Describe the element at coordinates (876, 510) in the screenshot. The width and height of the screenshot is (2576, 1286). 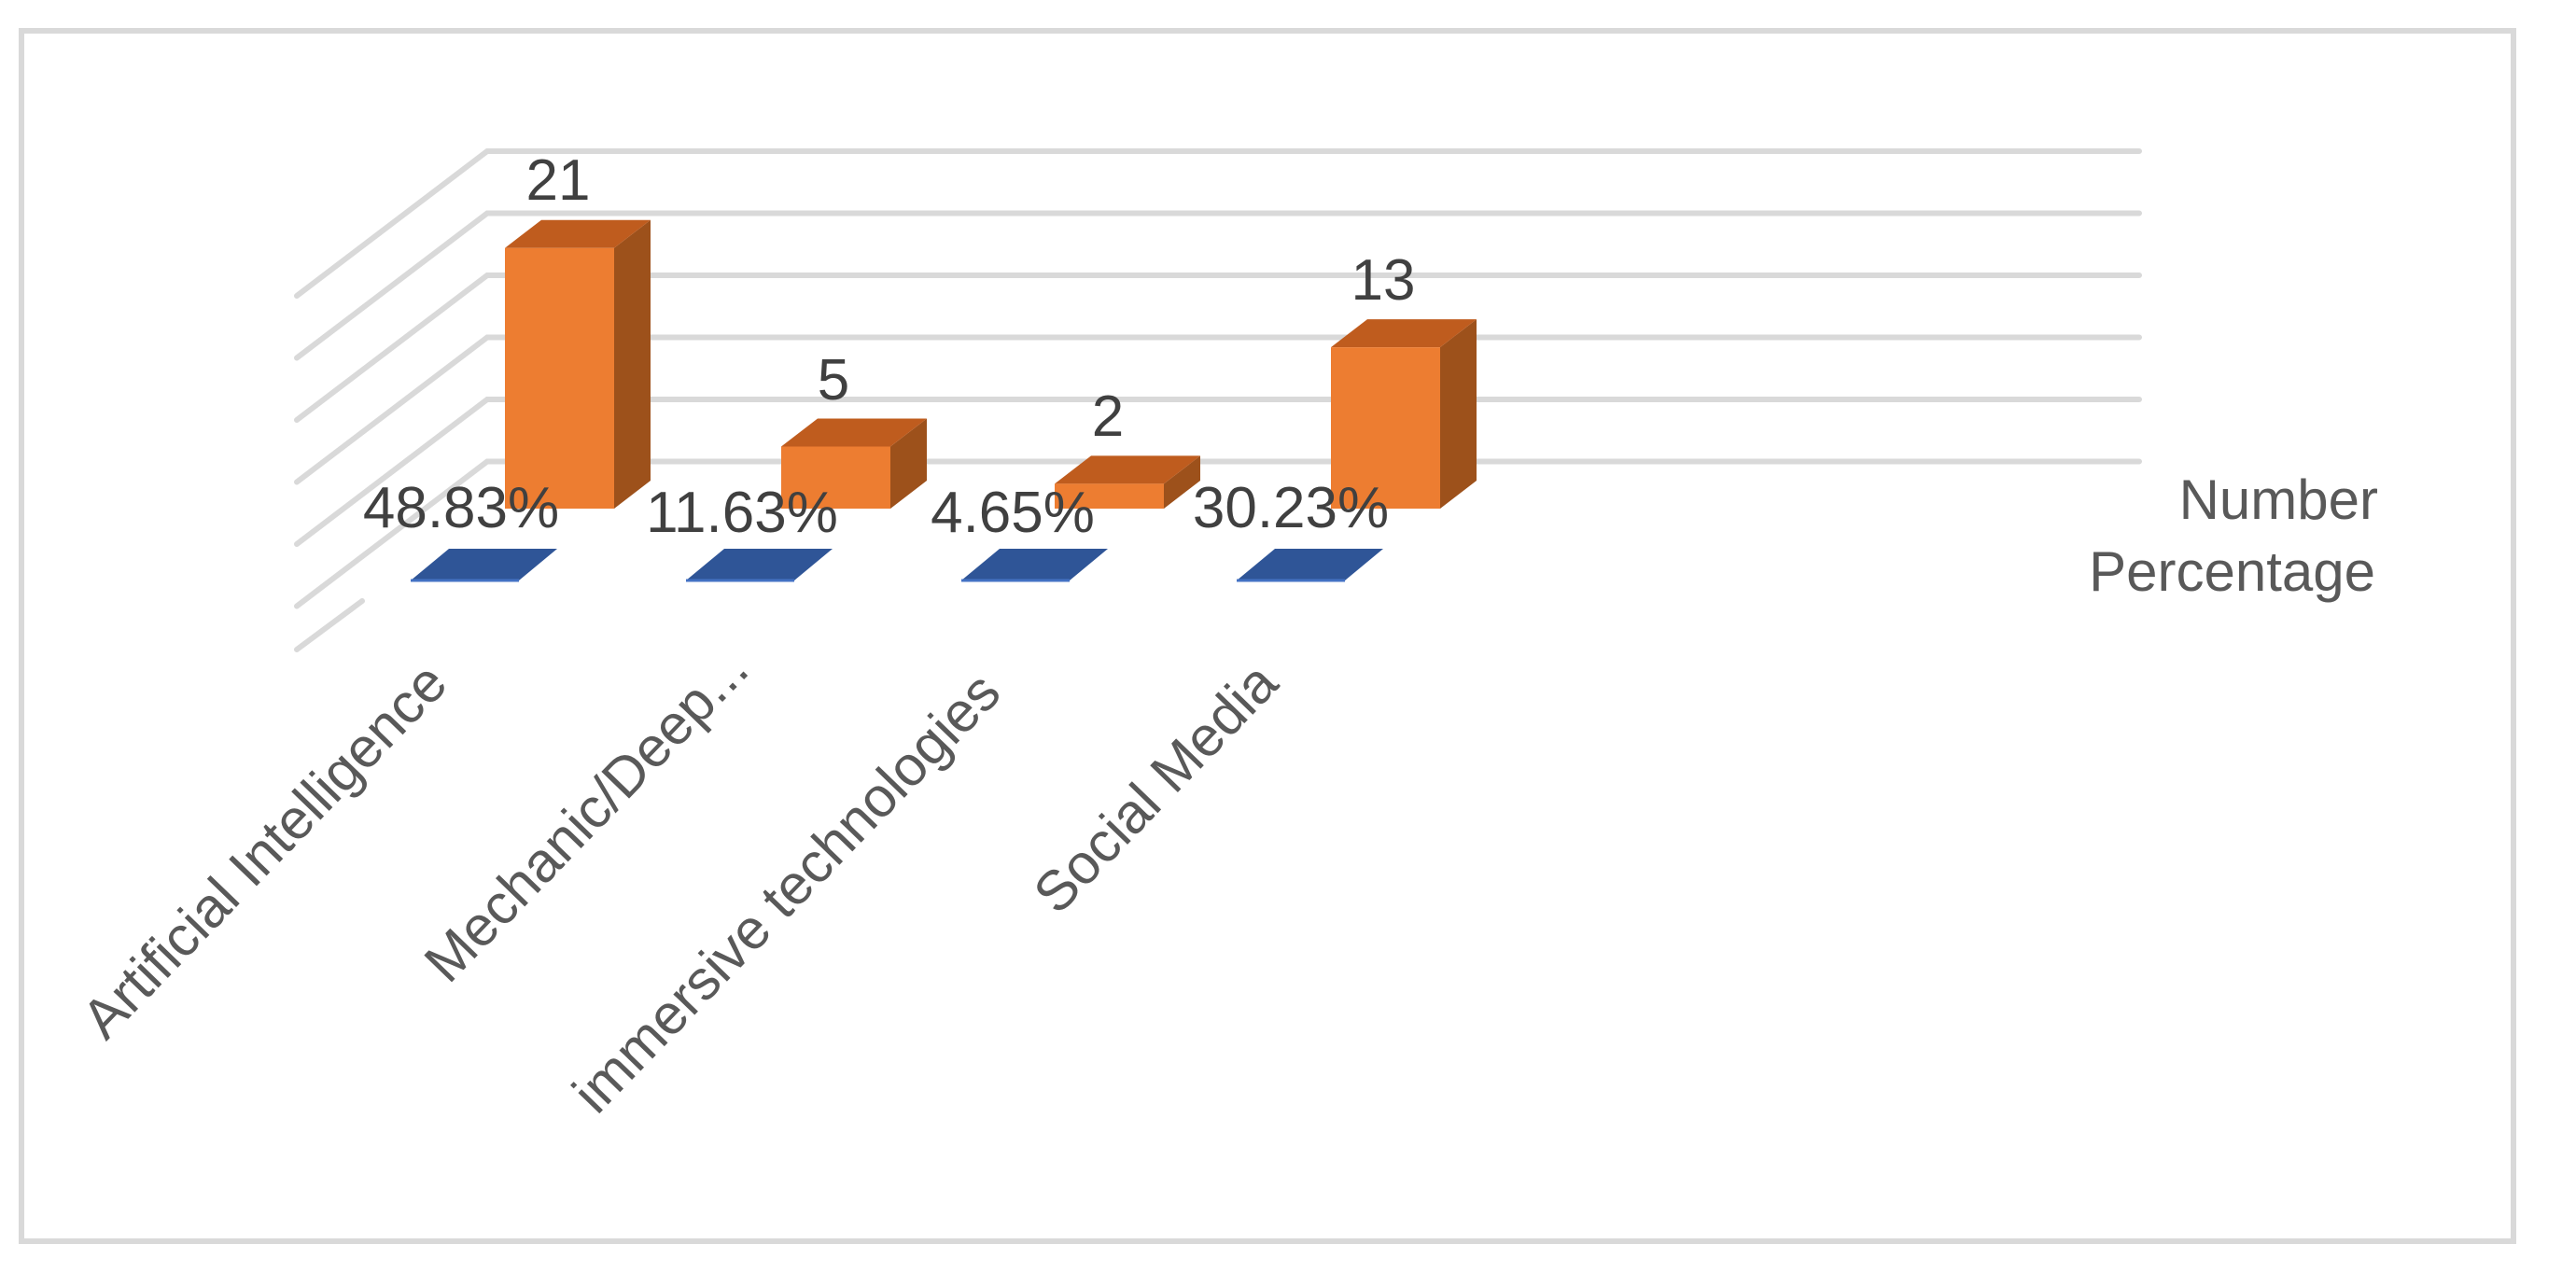
I see `data-labels-percentage: 48.83% 11.63% 4.65% 30.23%` at that location.